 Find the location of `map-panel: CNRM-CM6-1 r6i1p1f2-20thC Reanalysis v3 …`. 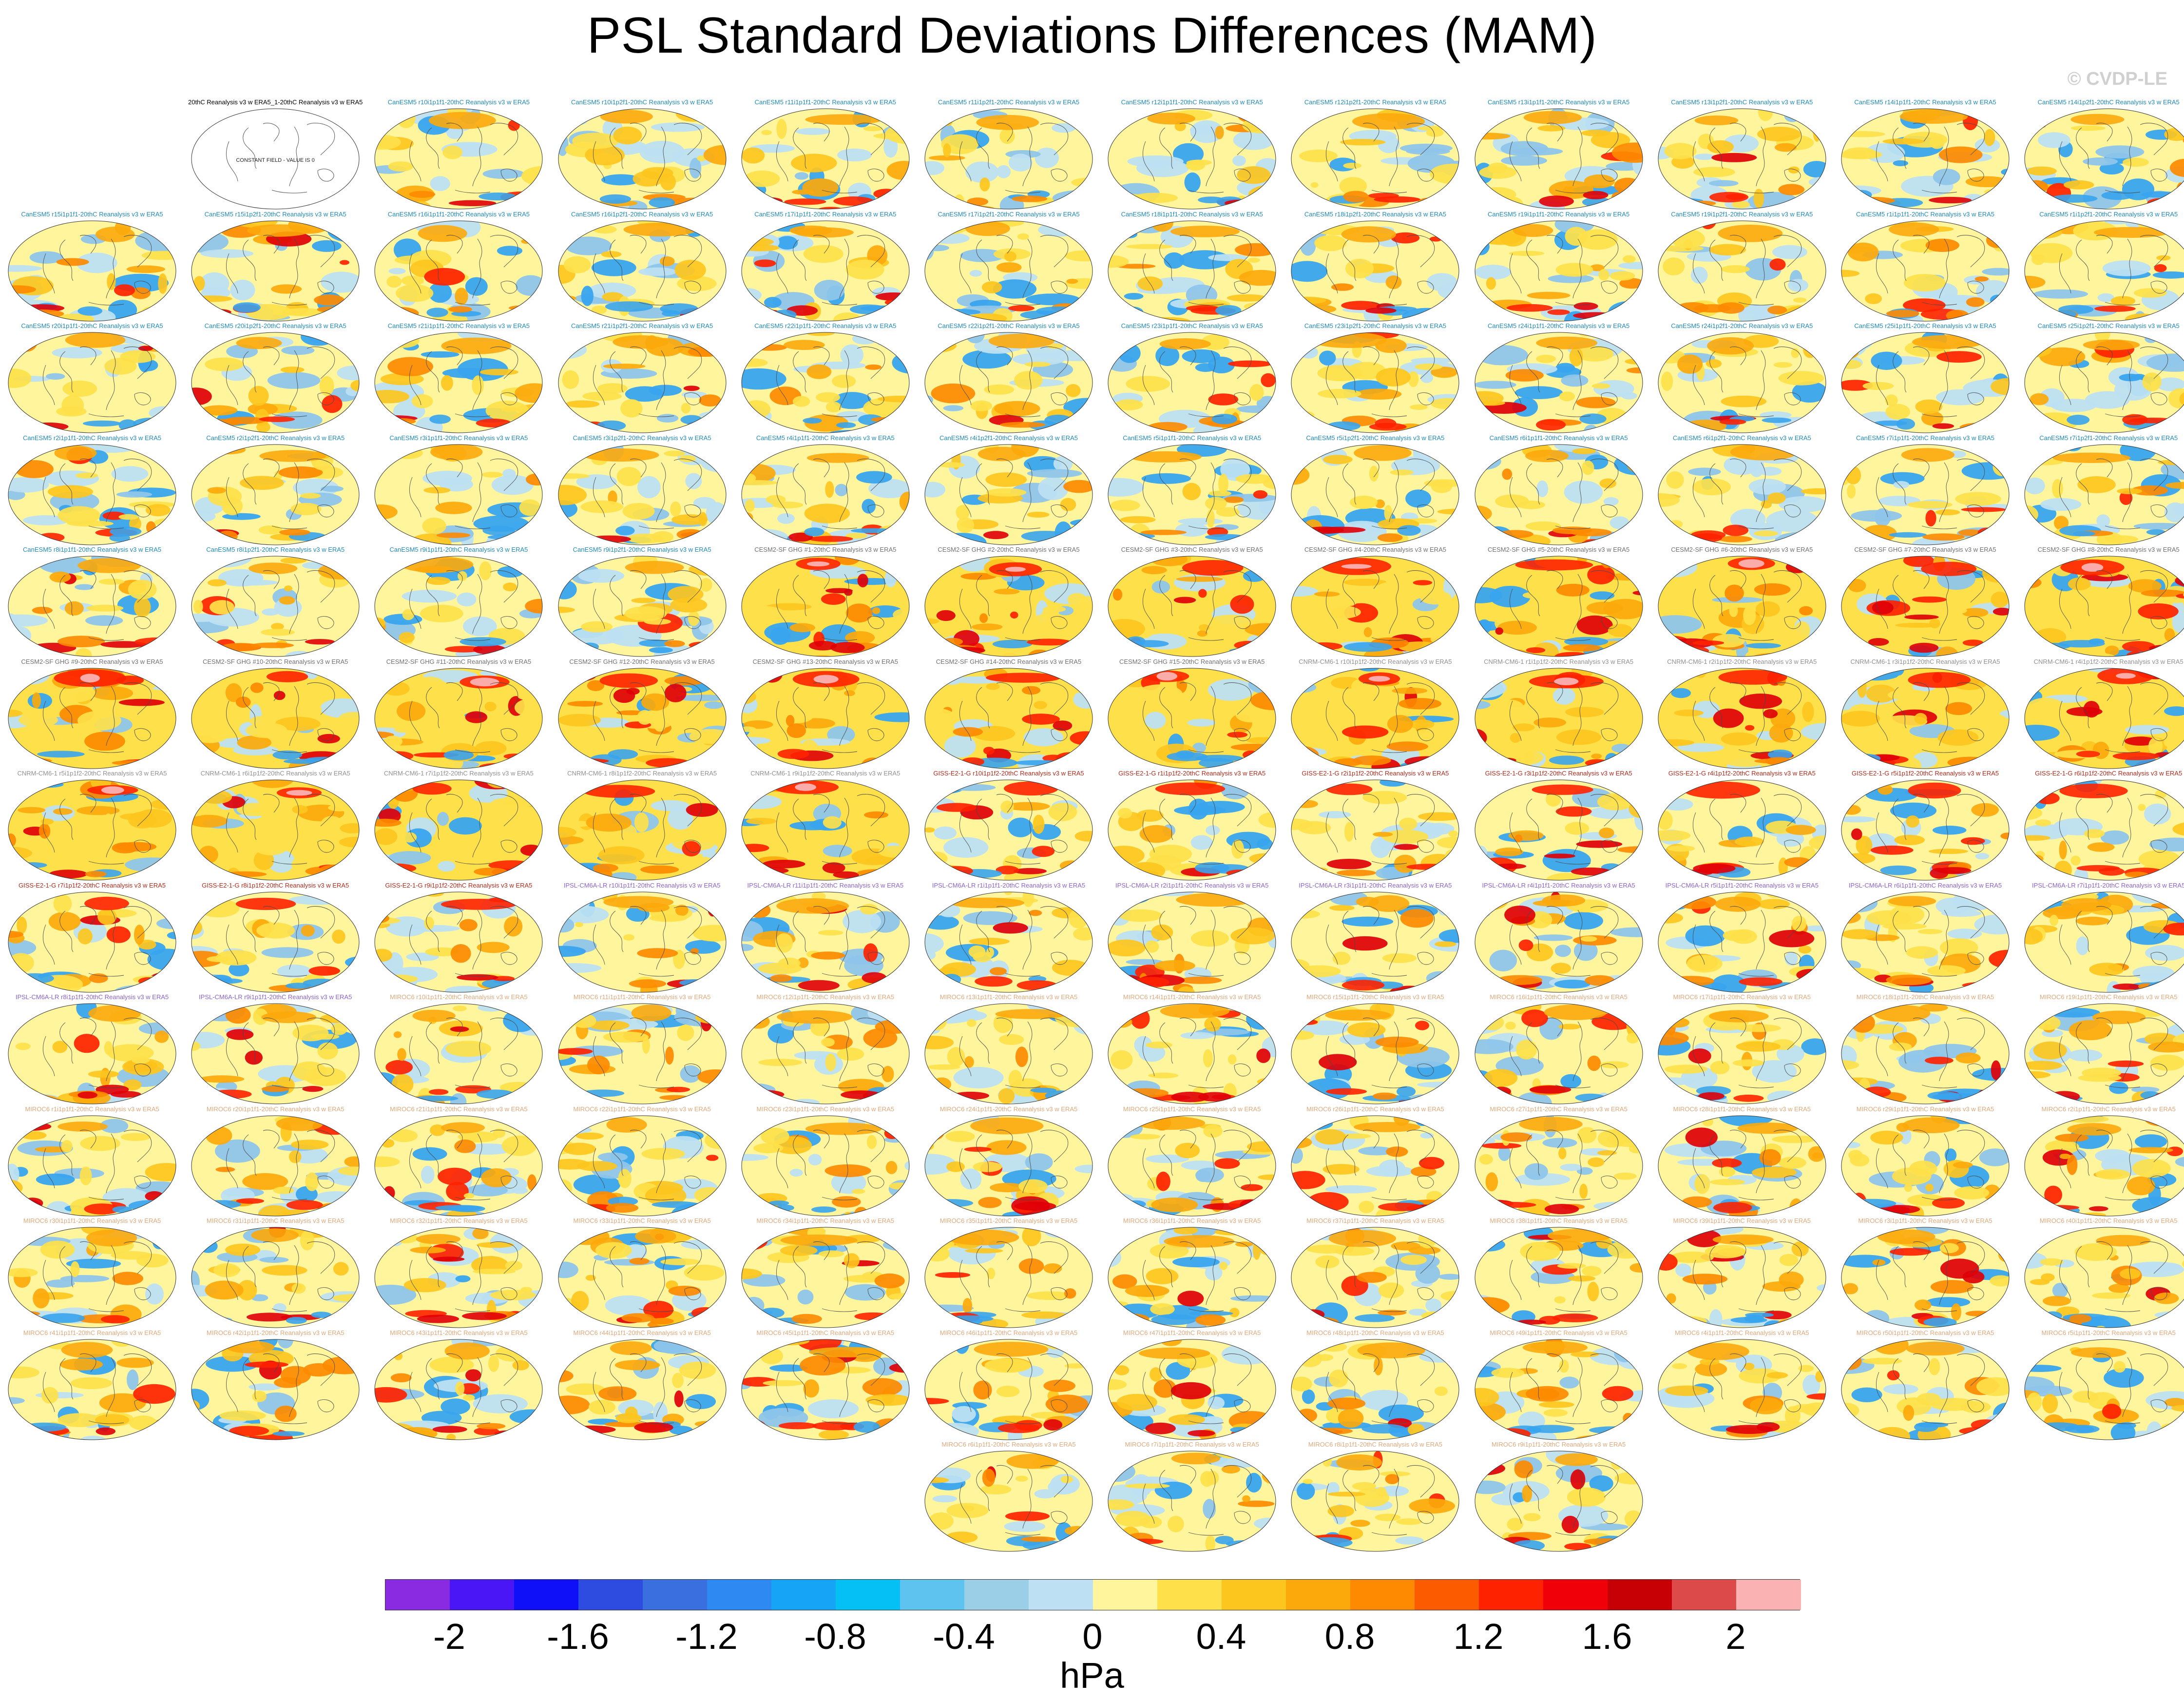

map-panel: CNRM-CM6-1 r6i1p1f2-20thC Reanalysis v3 … is located at coordinates (275, 825).